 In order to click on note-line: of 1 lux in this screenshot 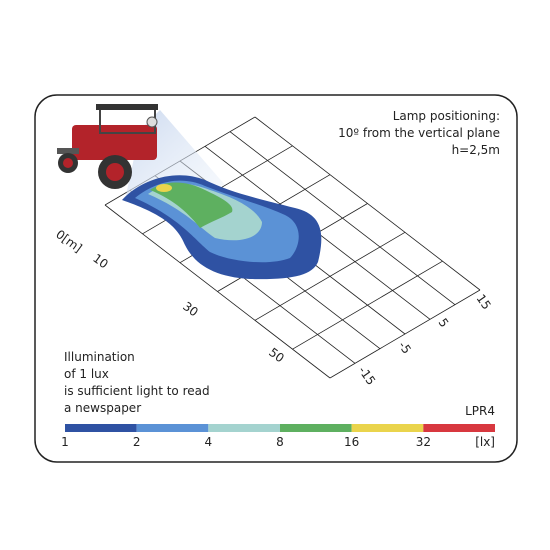, I will do `click(86, 374)`.